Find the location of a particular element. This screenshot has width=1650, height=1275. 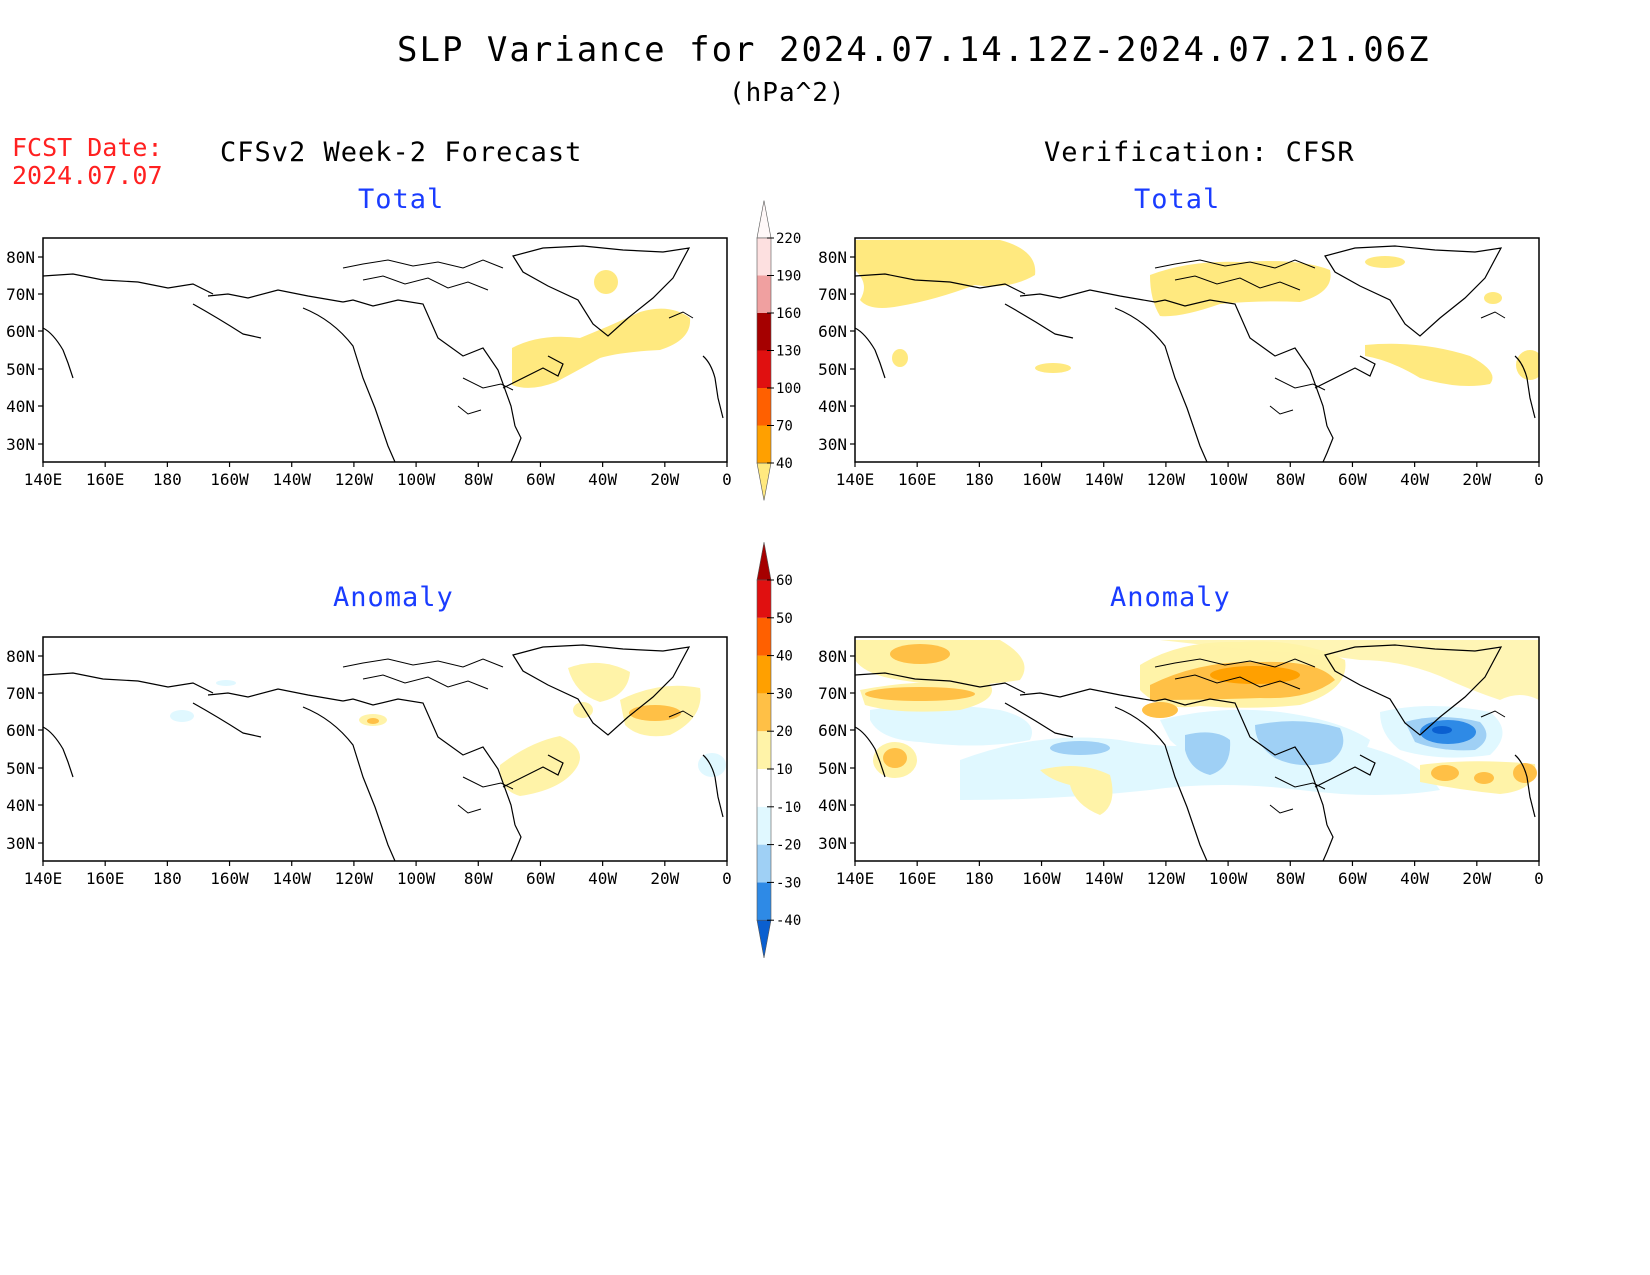

colorbar-label: 70 is located at coordinates (784, 427).